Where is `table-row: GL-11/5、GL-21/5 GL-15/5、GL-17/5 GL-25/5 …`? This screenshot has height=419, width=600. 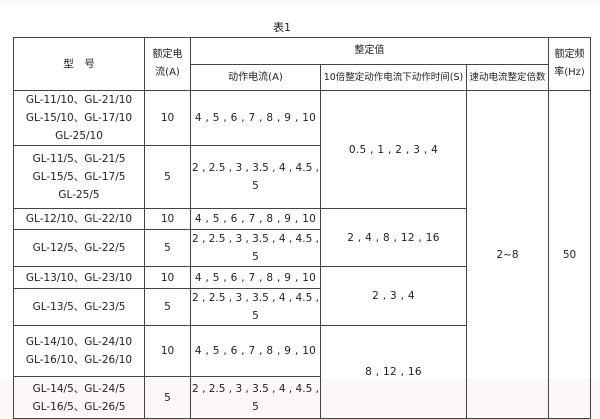 table-row: GL-11/5、GL-21/5 GL-15/5、GL-17/5 GL-25/5 … is located at coordinates (302, 177).